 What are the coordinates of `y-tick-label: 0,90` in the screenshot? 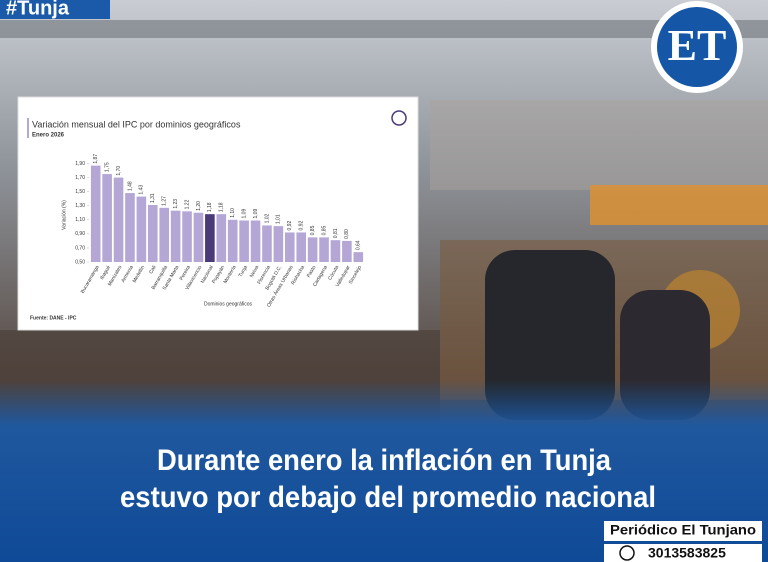 It's located at (80, 234).